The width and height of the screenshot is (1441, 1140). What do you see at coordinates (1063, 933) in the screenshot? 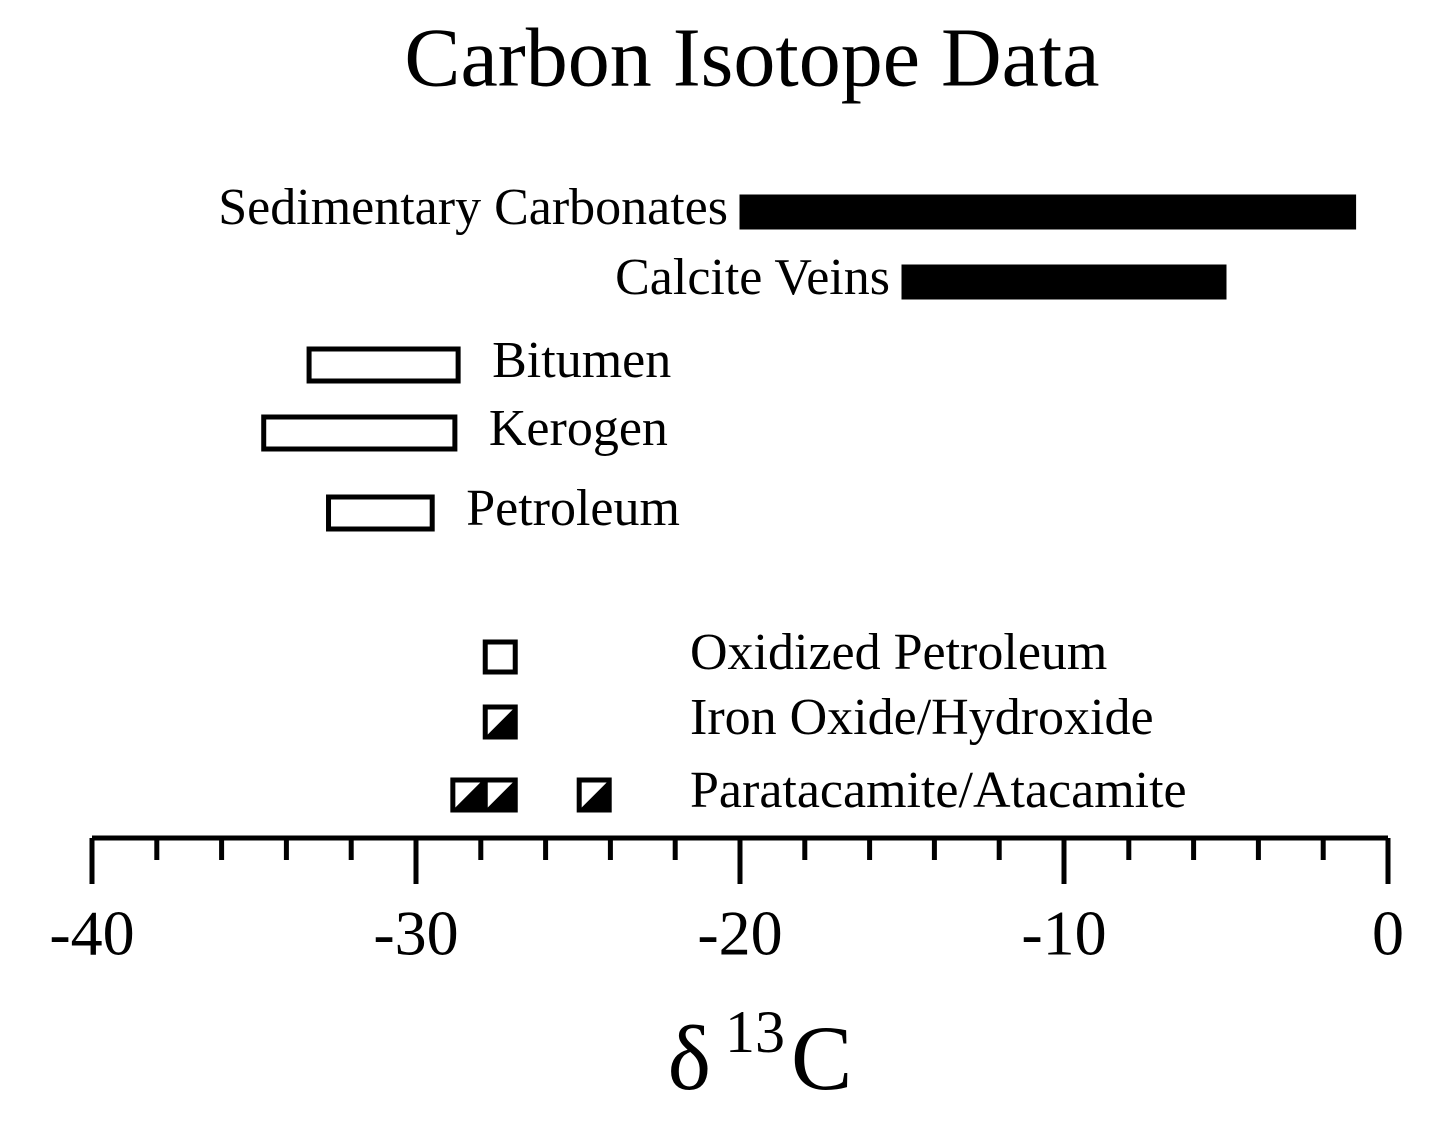
I see `x-tick-label: -10` at bounding box center [1063, 933].